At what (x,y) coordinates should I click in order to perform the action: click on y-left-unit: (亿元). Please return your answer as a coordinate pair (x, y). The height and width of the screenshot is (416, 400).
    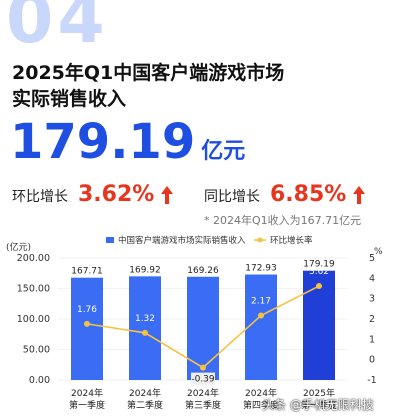
    Looking at the image, I should click on (18, 247).